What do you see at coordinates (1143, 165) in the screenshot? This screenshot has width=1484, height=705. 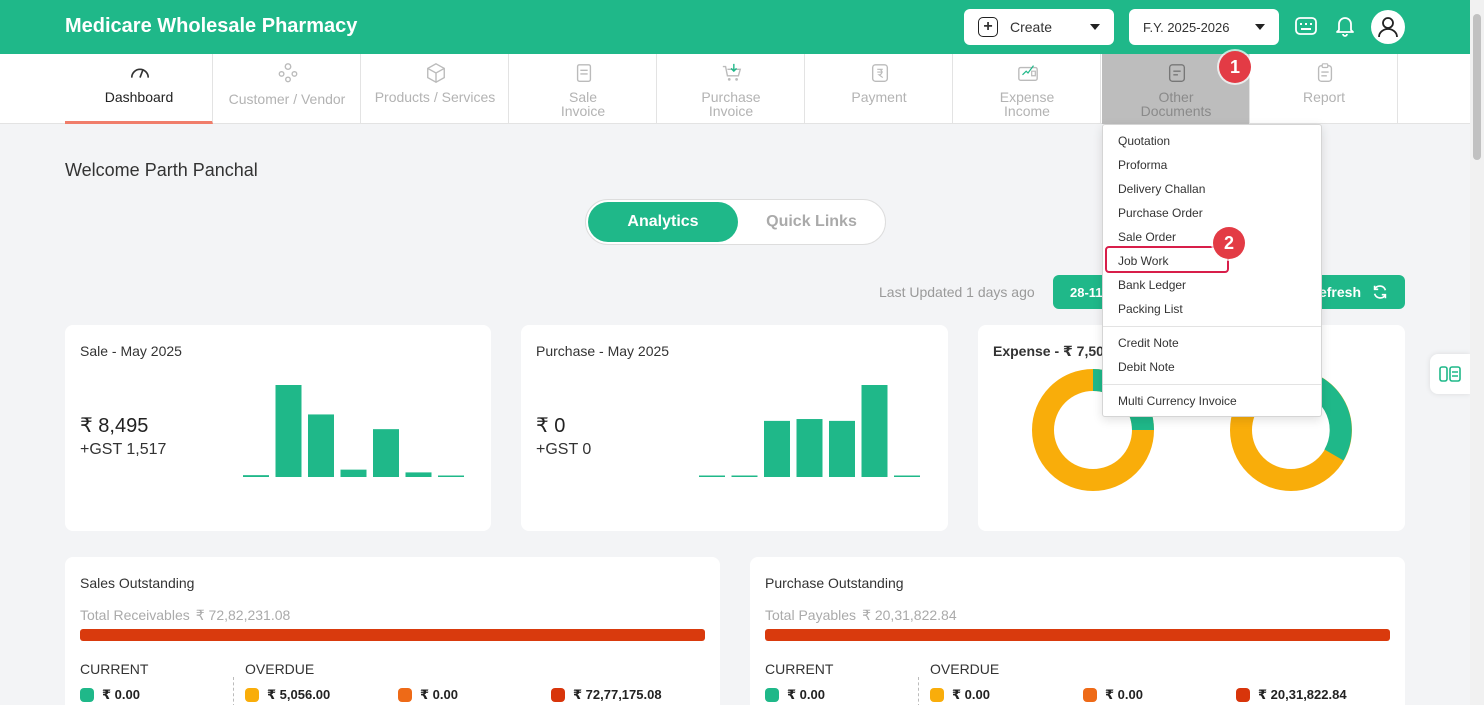 I see `menu-item-proforma: Proforma` at bounding box center [1143, 165].